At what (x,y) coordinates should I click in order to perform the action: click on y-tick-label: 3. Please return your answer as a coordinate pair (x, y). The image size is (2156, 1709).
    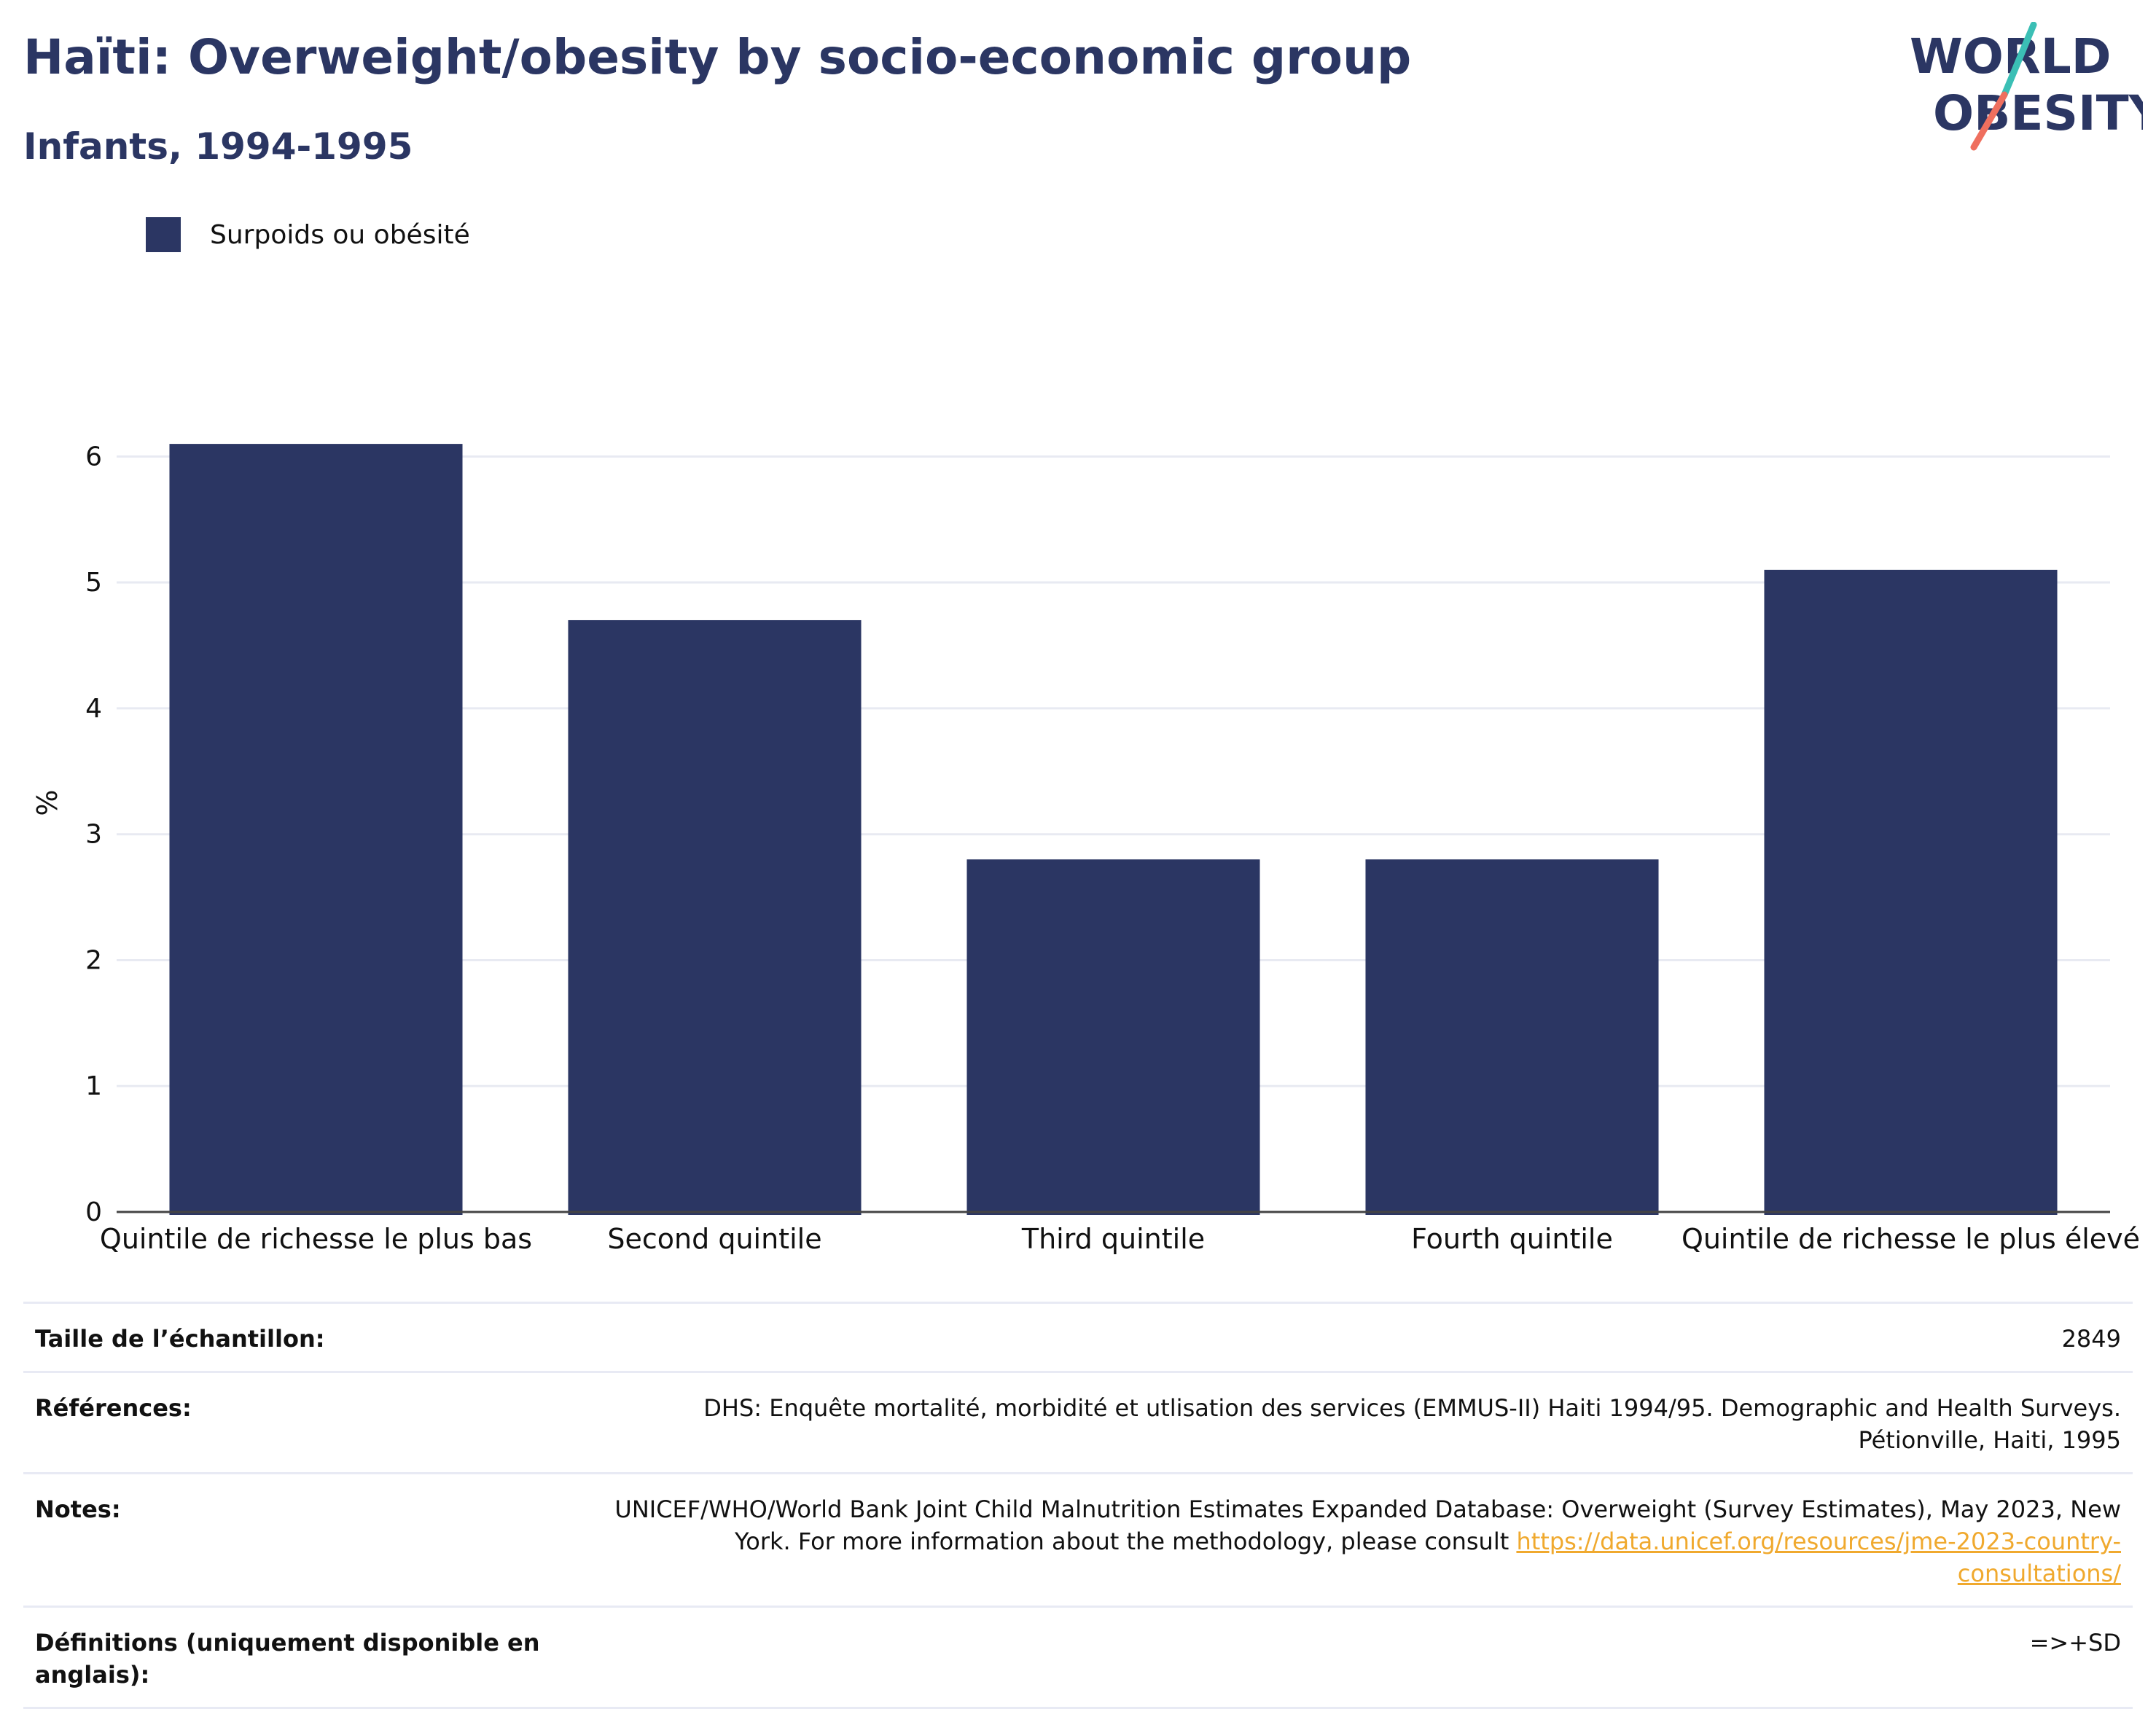
    Looking at the image, I should click on (94, 835).